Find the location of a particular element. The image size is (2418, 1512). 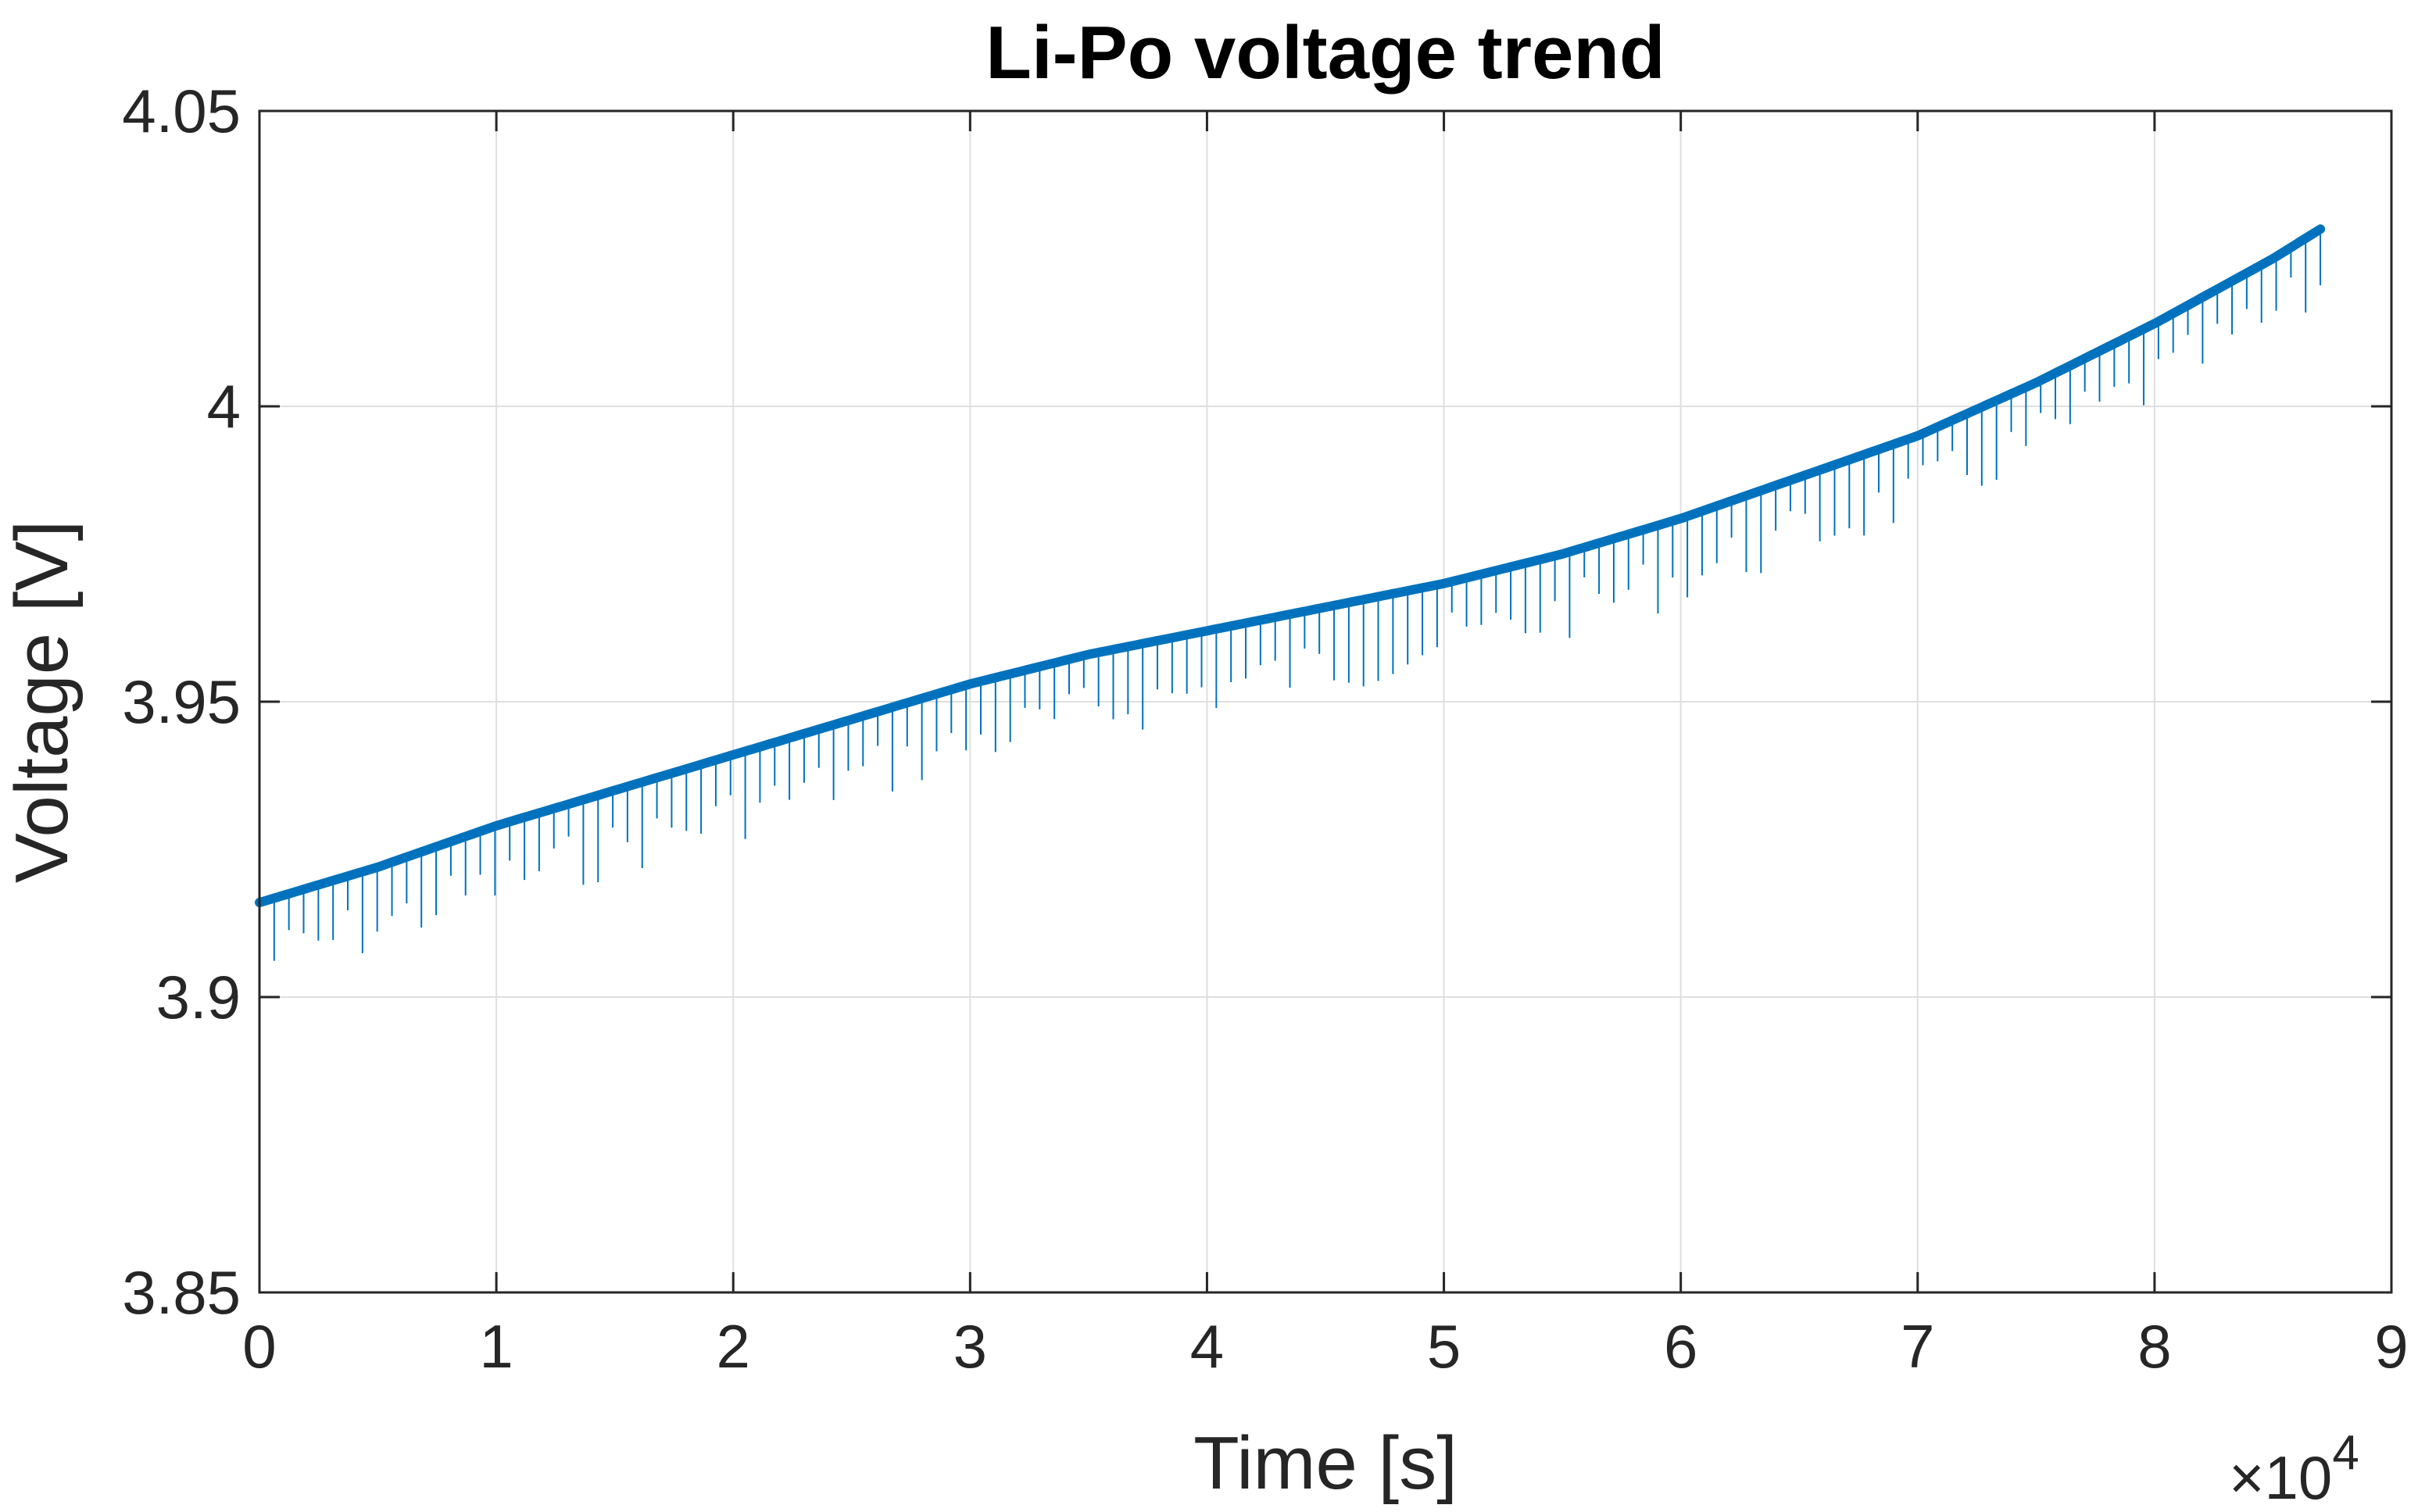

x-tick-label: 0 is located at coordinates (259, 1346).